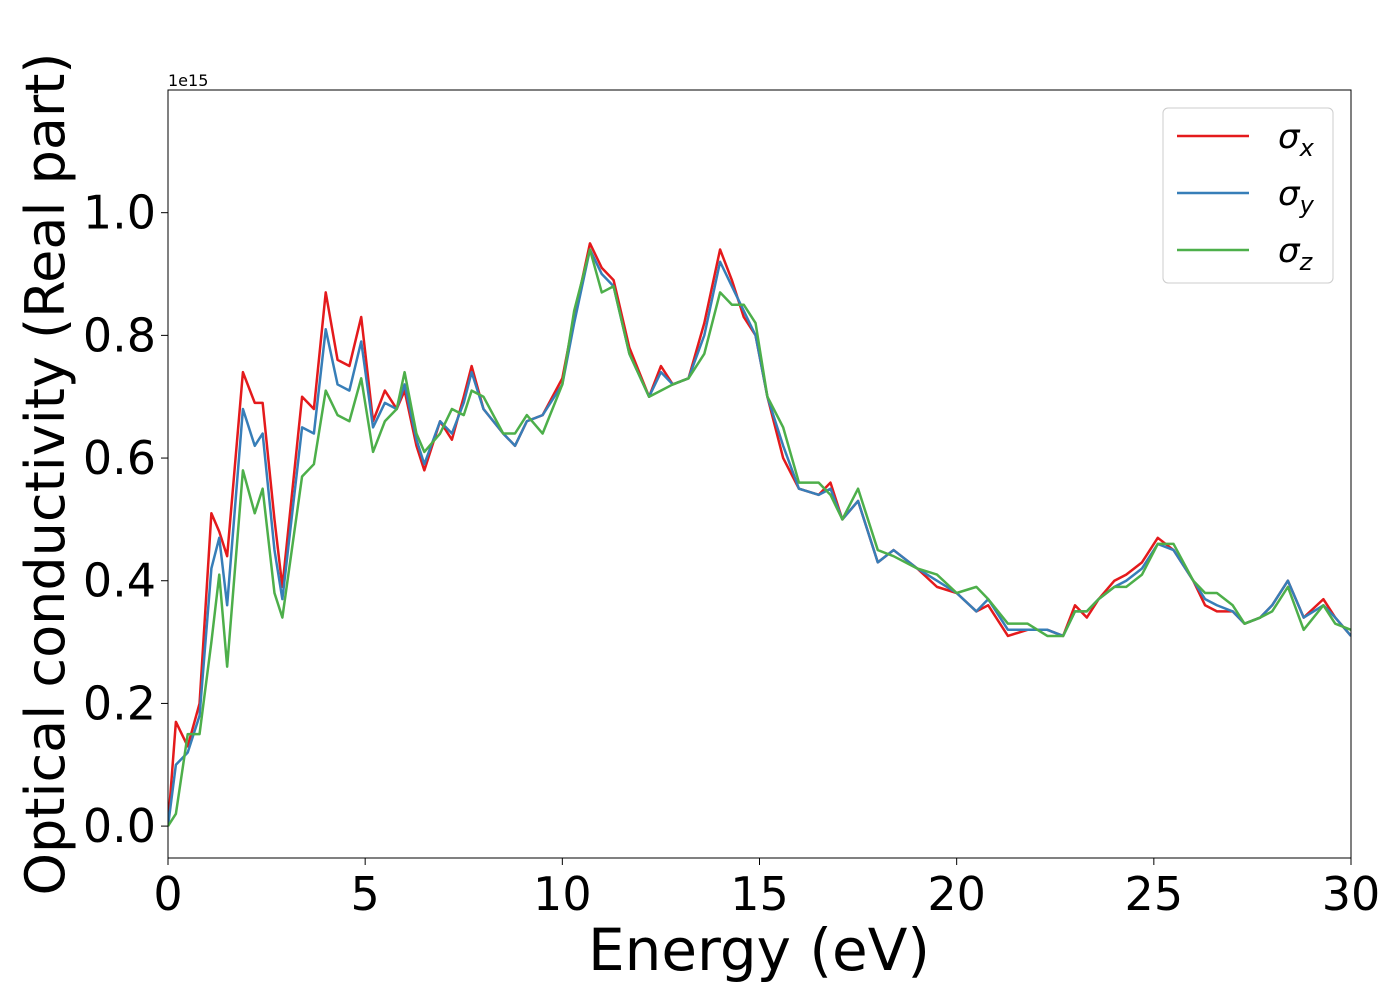  I want to click on y-offset-text: 1e15, so click(188, 80).